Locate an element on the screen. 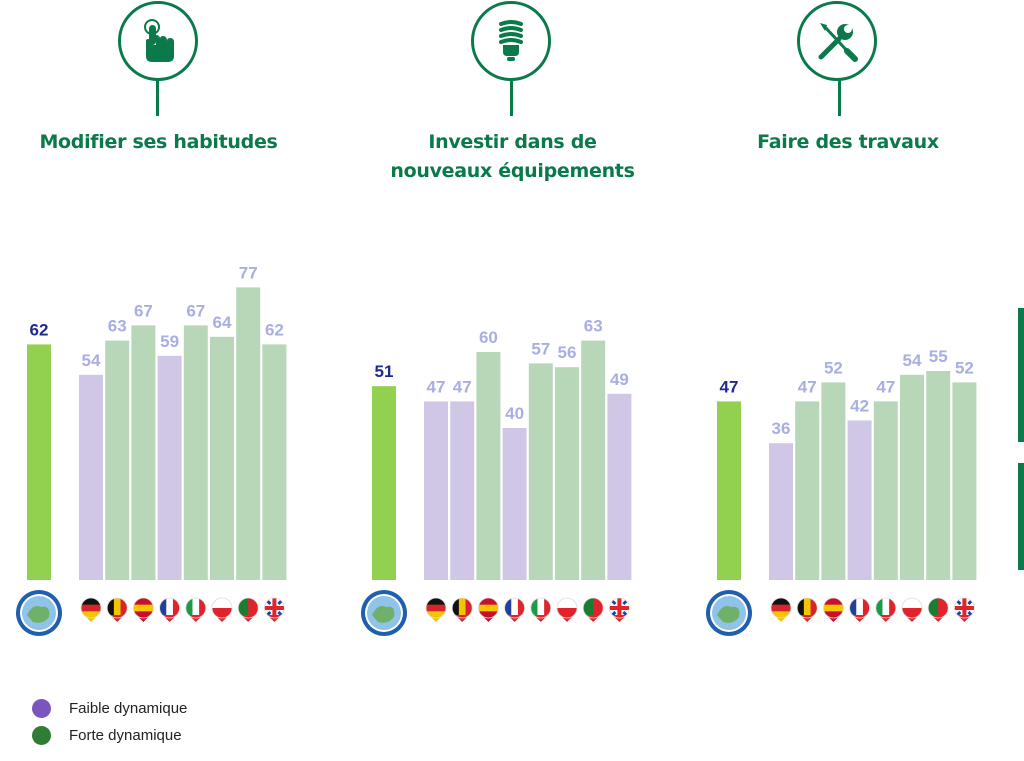 The height and width of the screenshot is (761, 1024). tools-icon is located at coordinates (838, 42).